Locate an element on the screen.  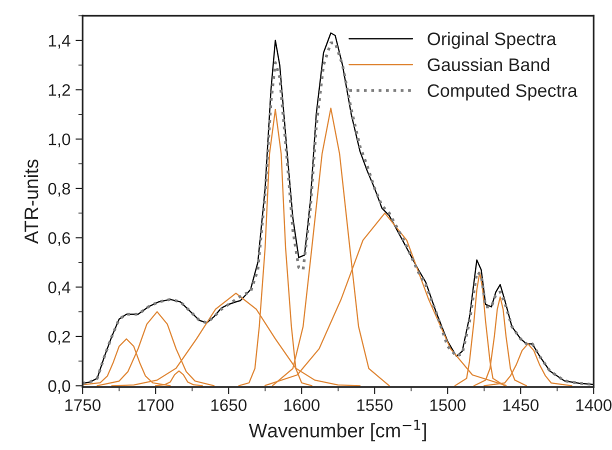
x-tick-label: 1450 is located at coordinates (521, 405).